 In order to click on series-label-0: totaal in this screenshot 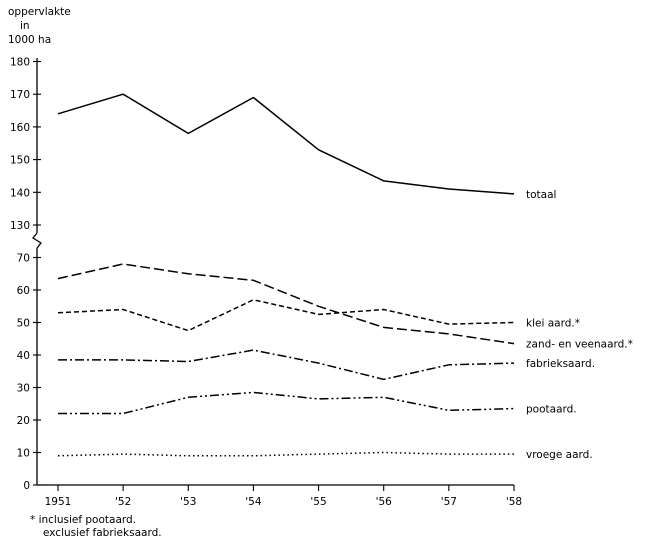, I will do `click(541, 195)`.